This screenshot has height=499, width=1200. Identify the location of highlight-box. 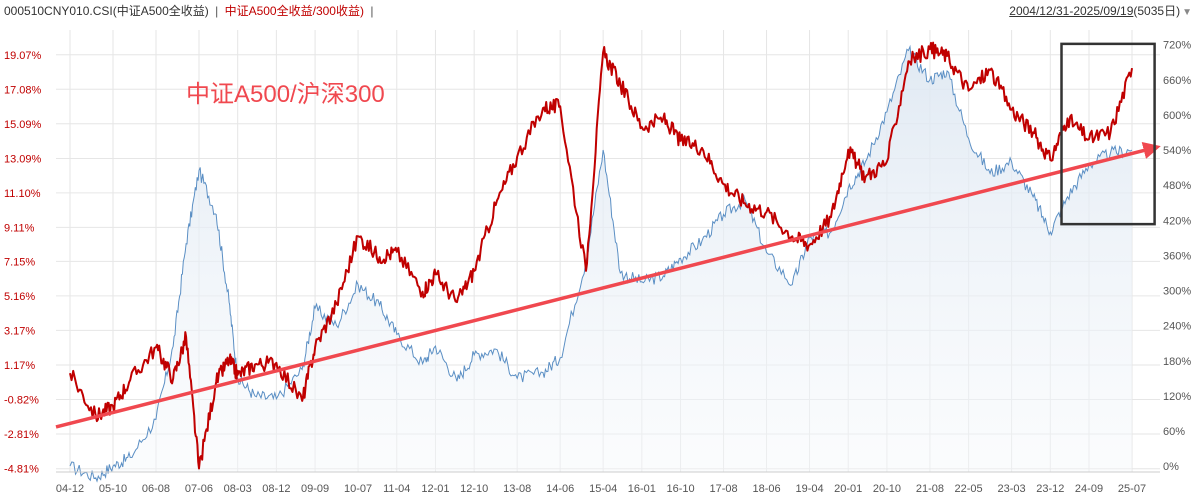
(1108, 134).